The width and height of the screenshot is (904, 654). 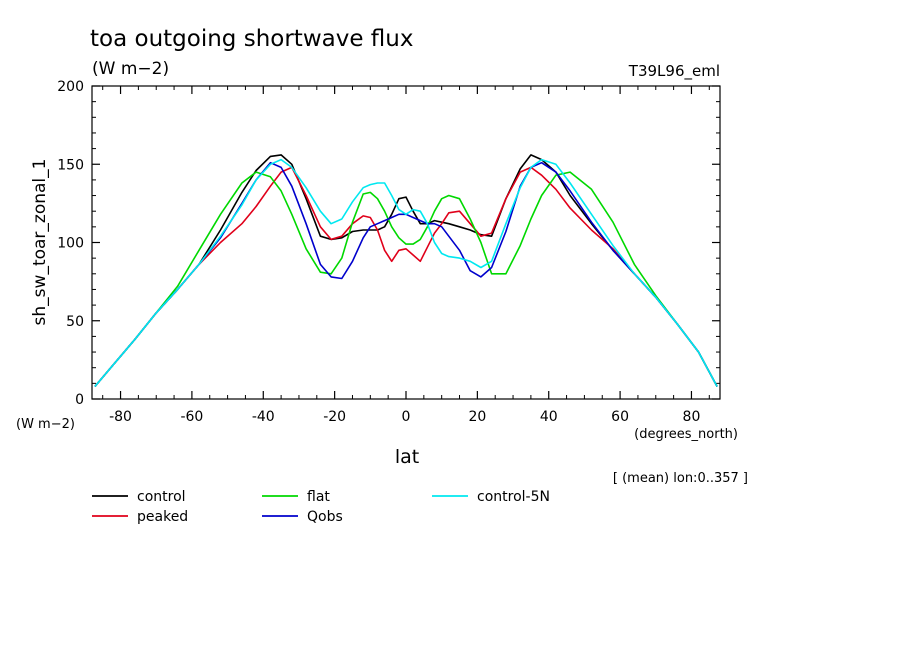 I want to click on x-tick-label: 60, so click(x=620, y=417).